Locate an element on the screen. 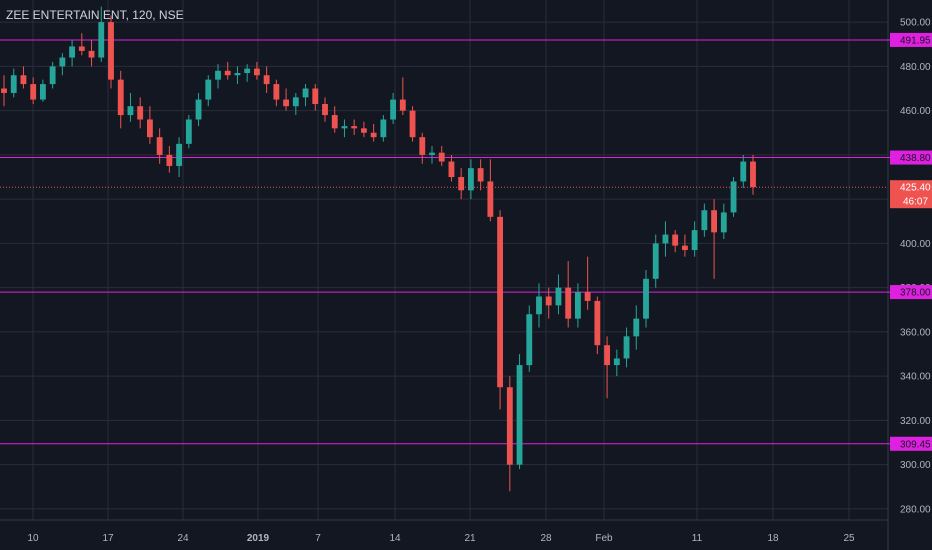 Image resolution: width=932 pixels, height=550 pixels. level-price-tag-label: 438.80 is located at coordinates (915, 158).